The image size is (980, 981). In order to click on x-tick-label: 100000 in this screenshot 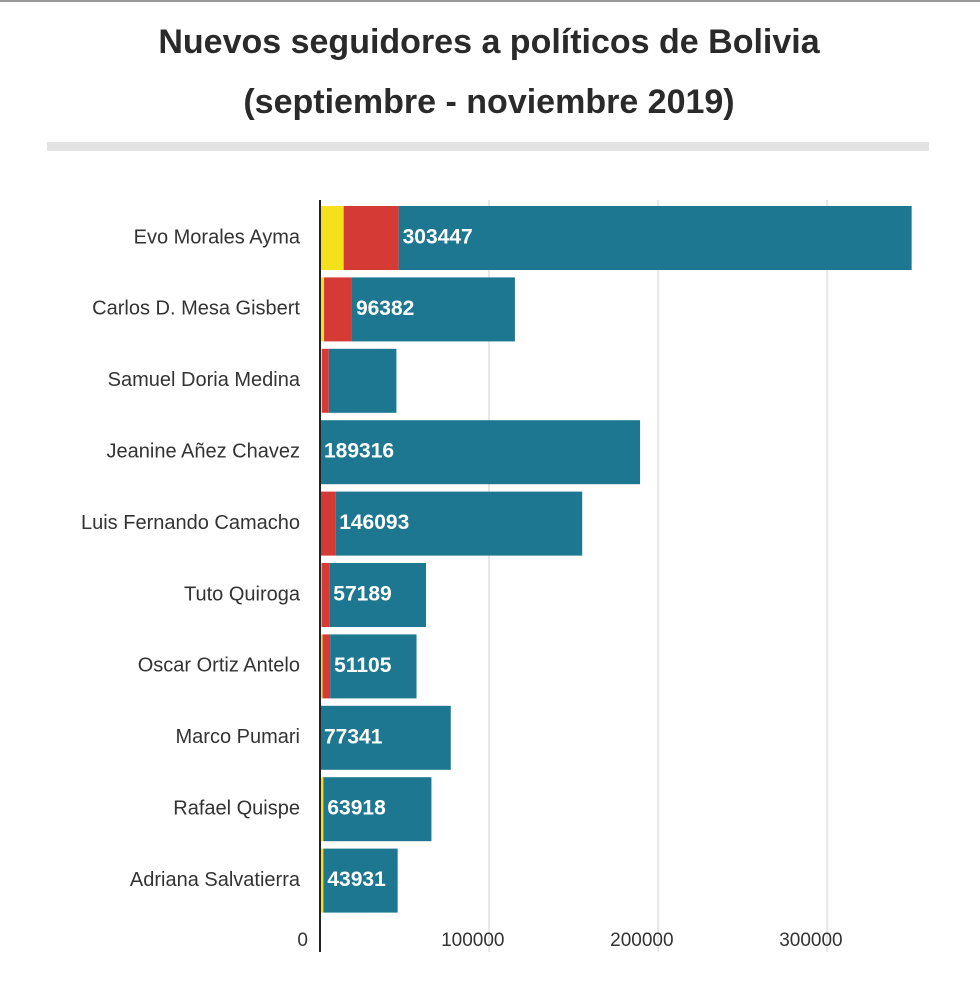, I will do `click(472, 940)`.